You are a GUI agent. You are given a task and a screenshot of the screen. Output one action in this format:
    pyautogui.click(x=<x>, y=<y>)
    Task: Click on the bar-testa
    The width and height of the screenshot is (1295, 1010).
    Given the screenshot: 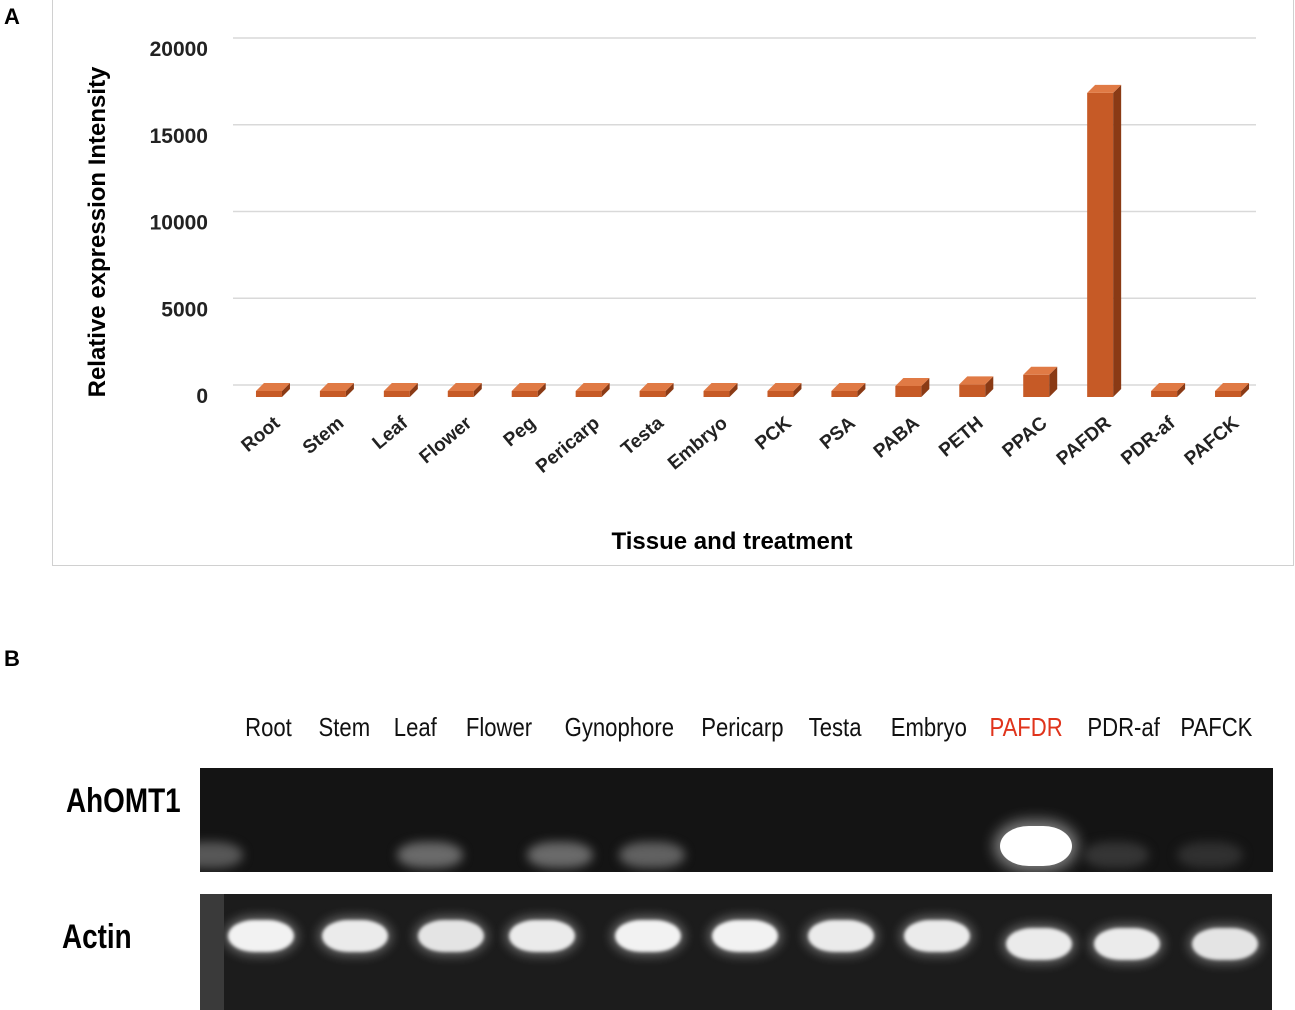 What is the action you would take?
    pyautogui.click(x=656, y=390)
    